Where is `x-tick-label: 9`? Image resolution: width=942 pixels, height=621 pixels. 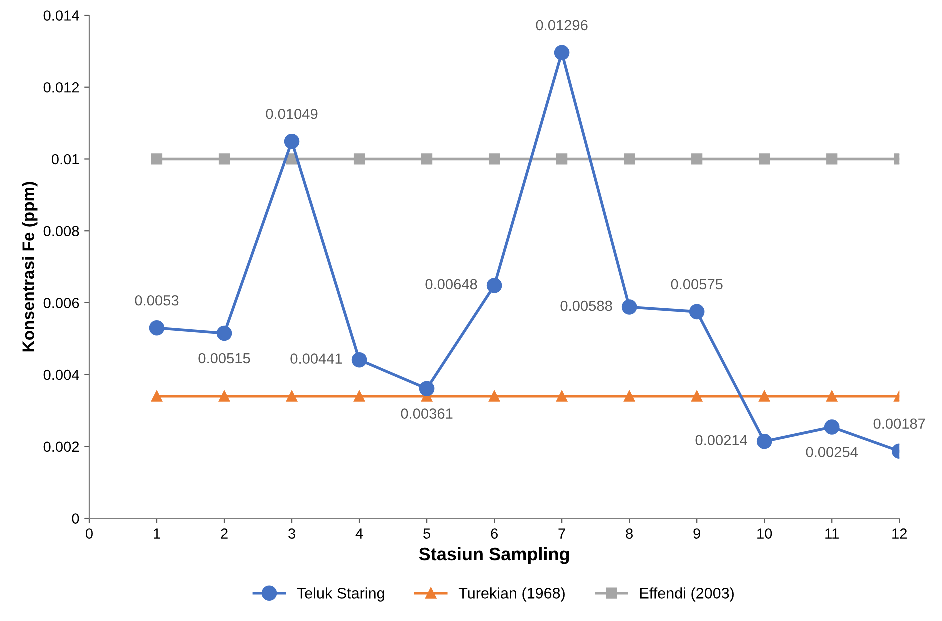 x-tick-label: 9 is located at coordinates (697, 533).